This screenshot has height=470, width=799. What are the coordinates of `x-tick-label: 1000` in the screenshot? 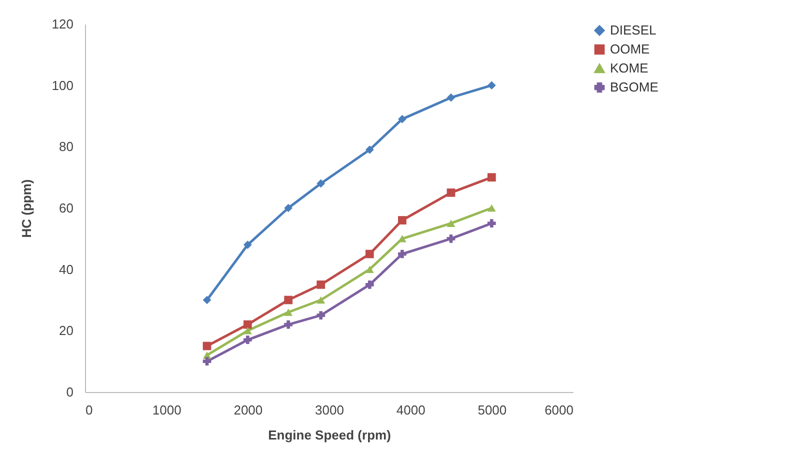 It's located at (167, 410).